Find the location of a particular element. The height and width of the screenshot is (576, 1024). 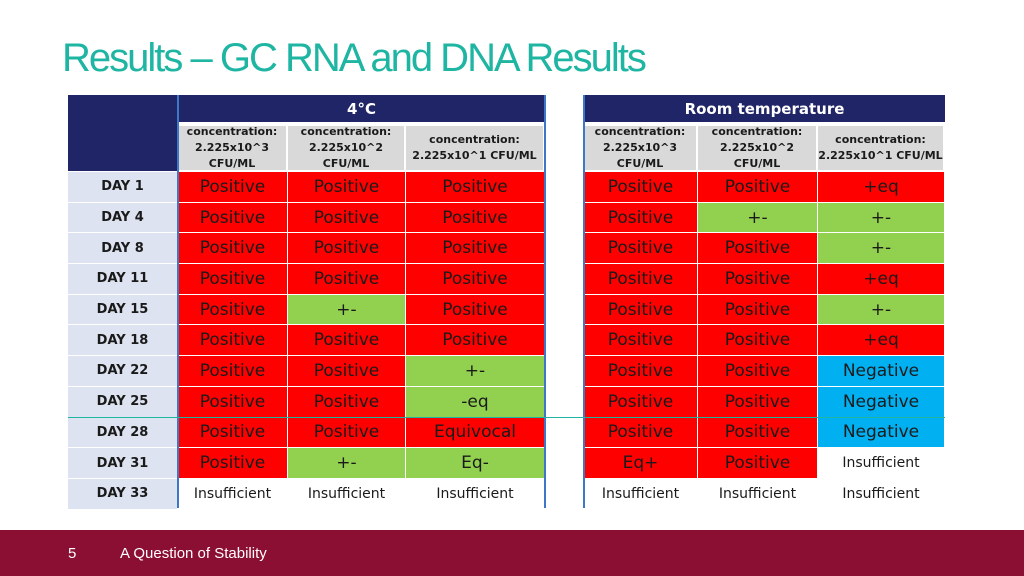

day-label: DAY 11 is located at coordinates (122, 279).